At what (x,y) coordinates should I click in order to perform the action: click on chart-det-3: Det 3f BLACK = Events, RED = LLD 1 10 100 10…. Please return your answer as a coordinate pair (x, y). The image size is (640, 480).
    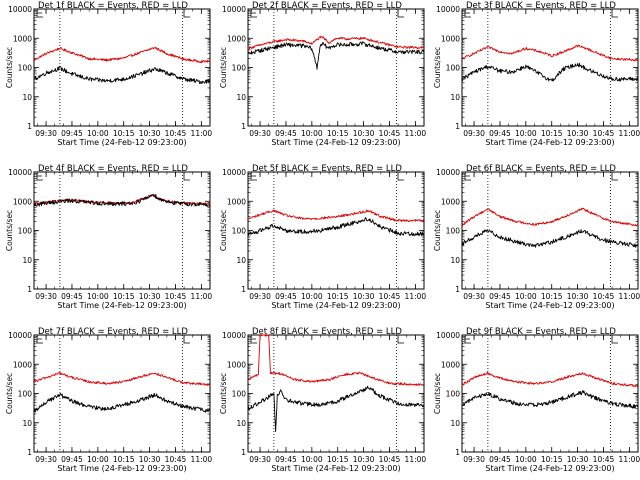
    Looking at the image, I should click on (536, 74).